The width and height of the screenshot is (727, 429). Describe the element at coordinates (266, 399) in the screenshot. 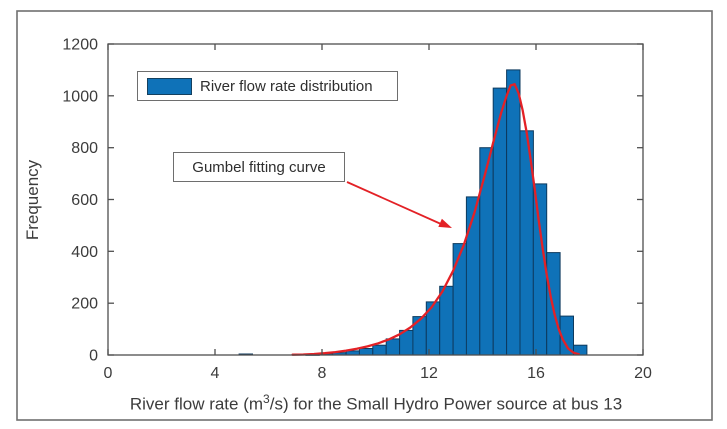

I see `x-axis-label-superscript: 3` at that location.